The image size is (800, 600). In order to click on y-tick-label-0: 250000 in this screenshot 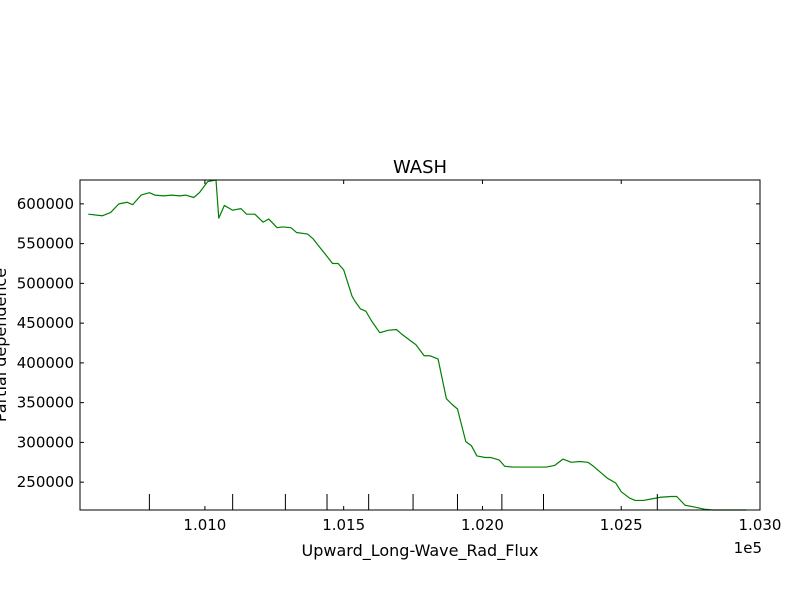, I will do `click(45, 482)`.